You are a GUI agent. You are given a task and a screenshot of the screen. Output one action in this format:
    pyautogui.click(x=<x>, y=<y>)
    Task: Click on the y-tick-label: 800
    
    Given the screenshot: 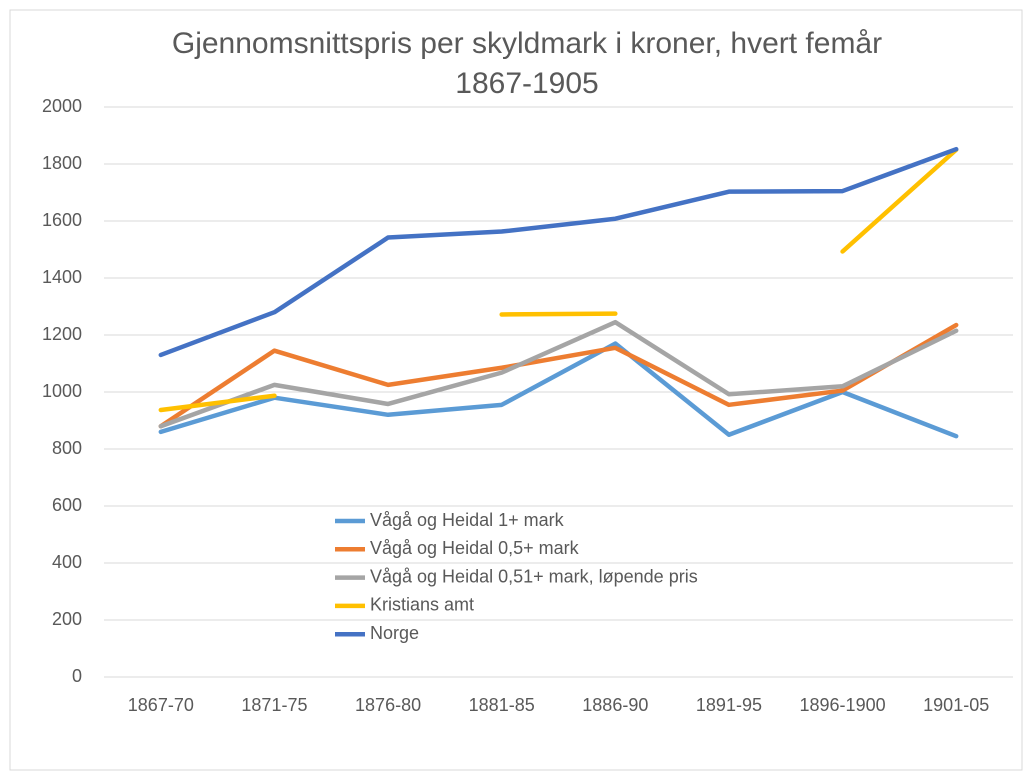 What is the action you would take?
    pyautogui.click(x=67, y=448)
    